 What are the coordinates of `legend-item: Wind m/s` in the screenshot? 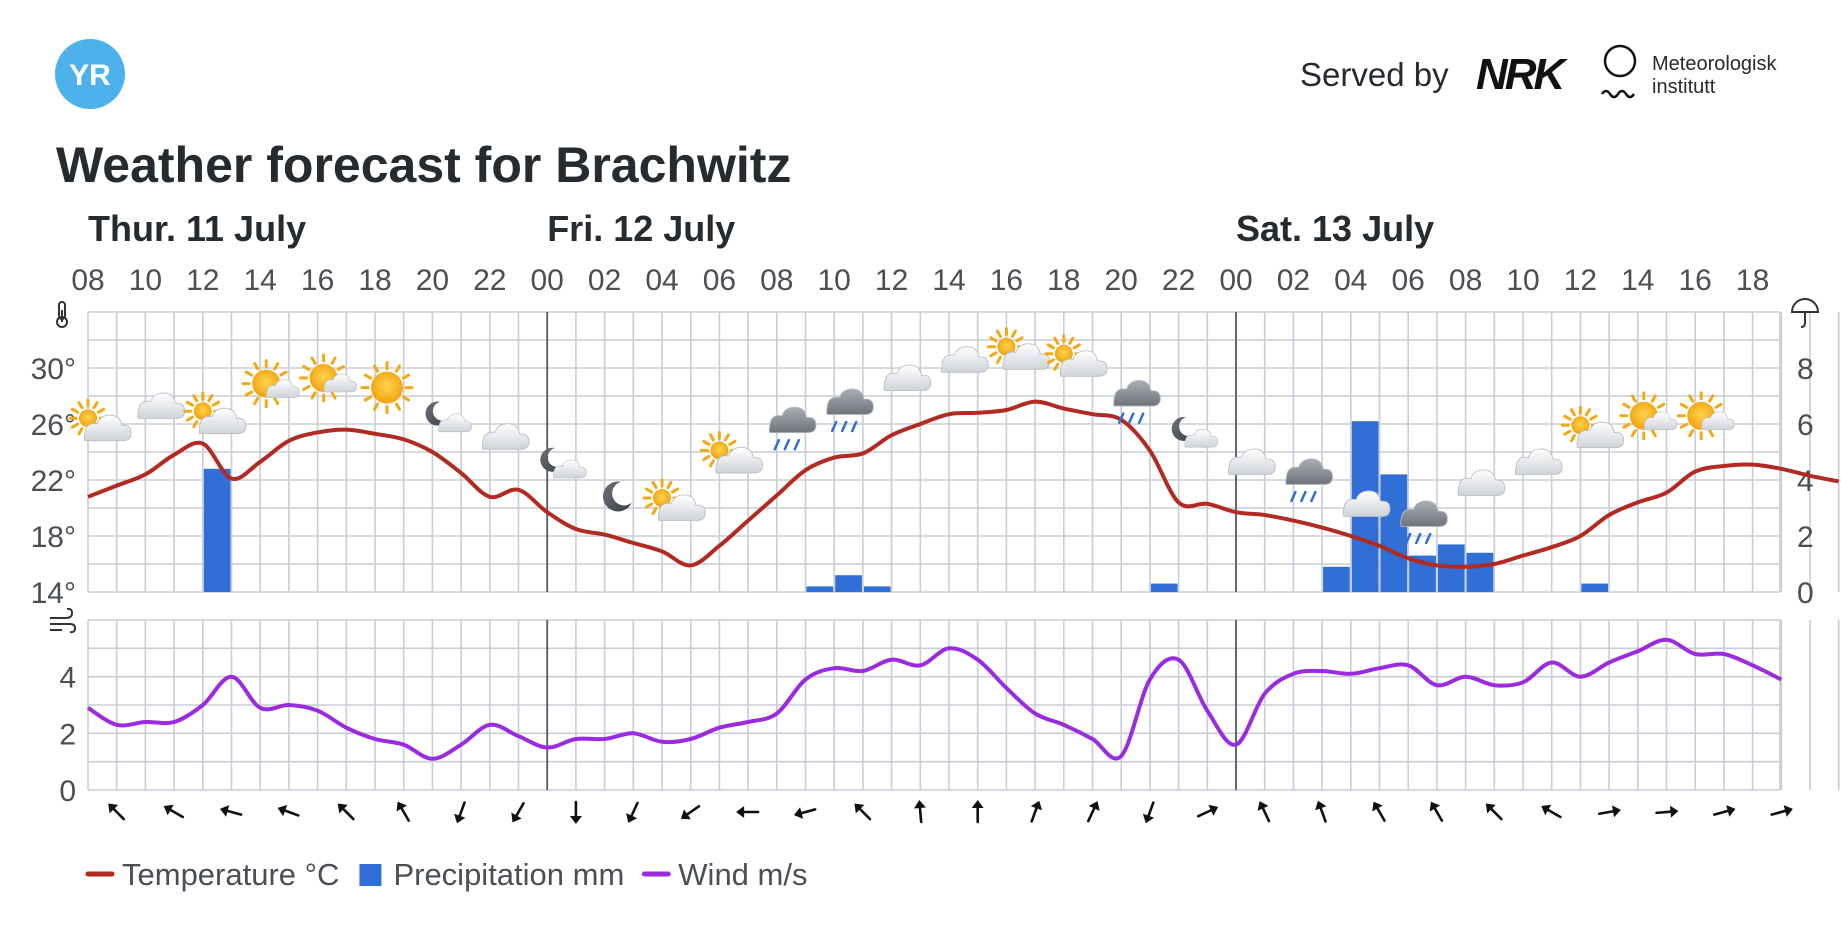 It's located at (724, 874).